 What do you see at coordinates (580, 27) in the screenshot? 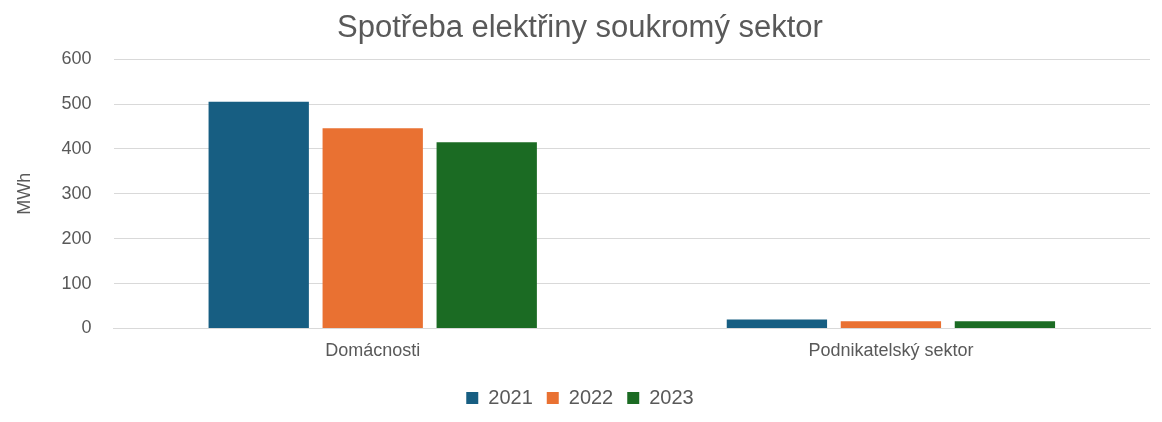
I see `chart-title: Spotřeba elektřiny soukromý sektor` at bounding box center [580, 27].